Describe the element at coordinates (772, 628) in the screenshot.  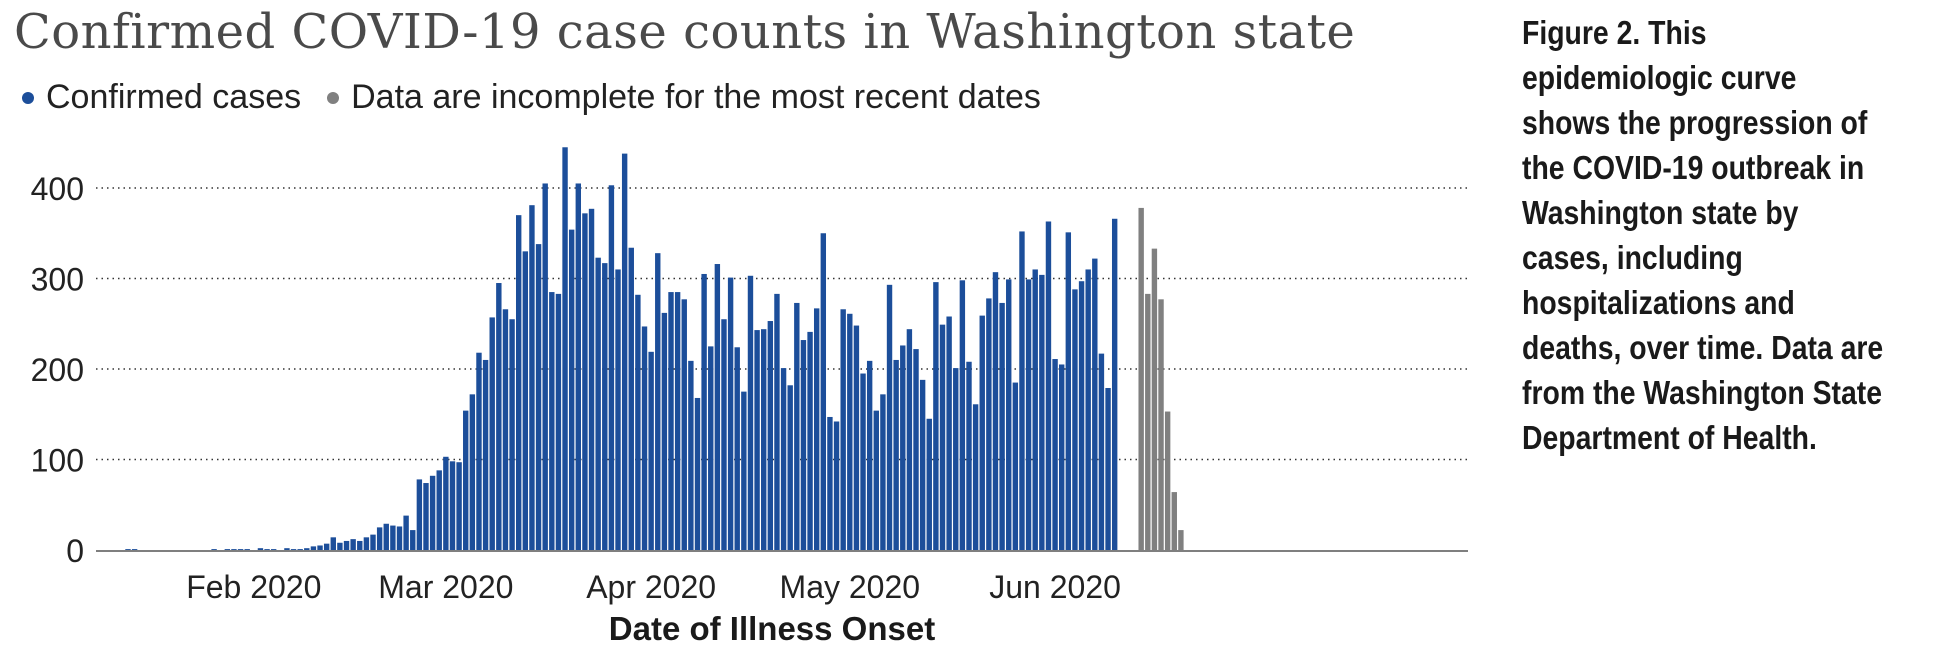
I see `x-axis-title: Date of Illness Onset` at that location.